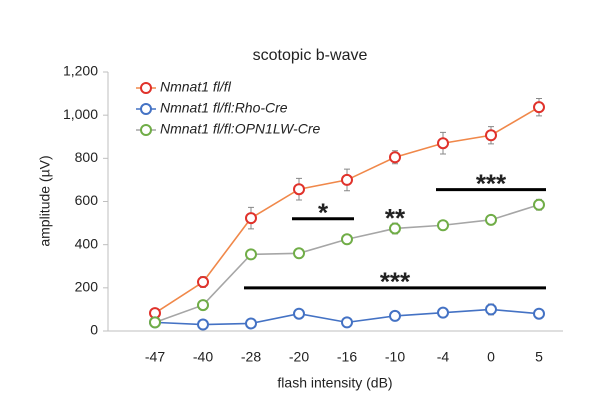 This screenshot has width=611, height=413. I want to click on x-tick-label: -4, so click(443, 357).